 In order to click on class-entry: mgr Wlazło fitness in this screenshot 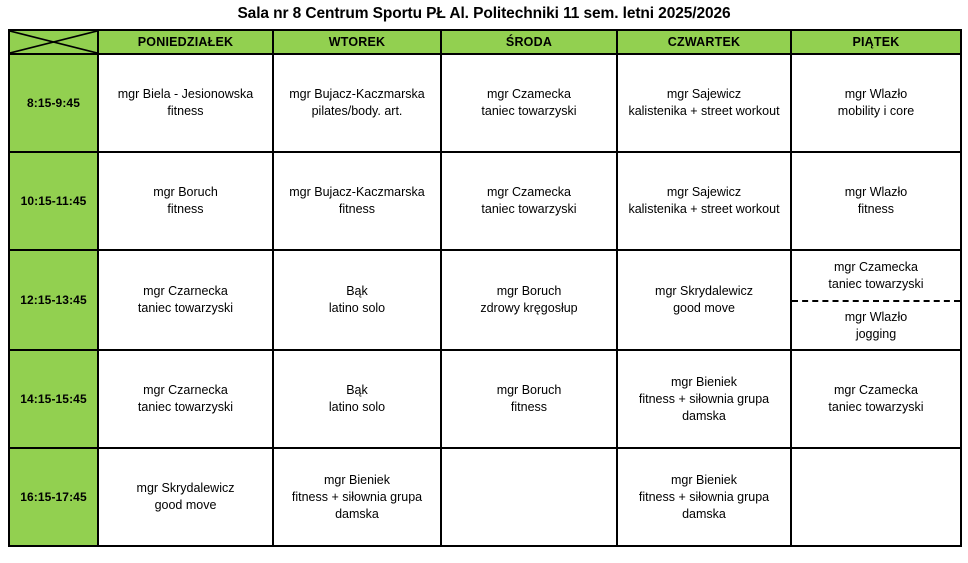, I will do `click(876, 201)`.